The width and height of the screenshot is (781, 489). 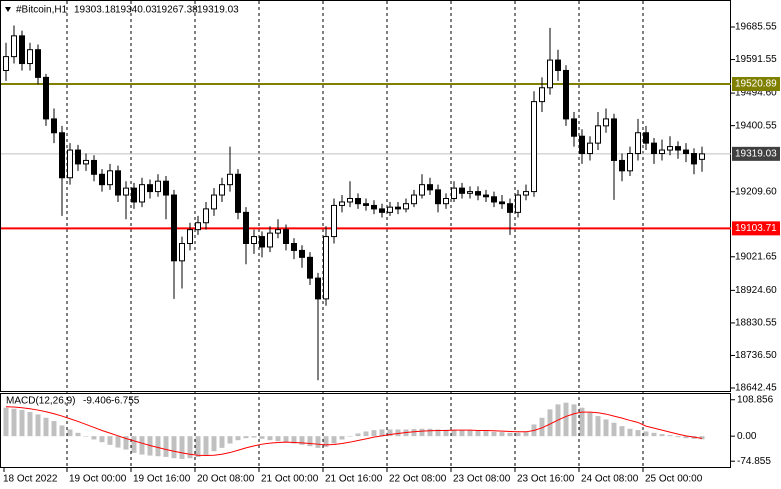 What do you see at coordinates (354, 479) in the screenshot?
I see `x-tick-label: 21 Oct 16:00` at bounding box center [354, 479].